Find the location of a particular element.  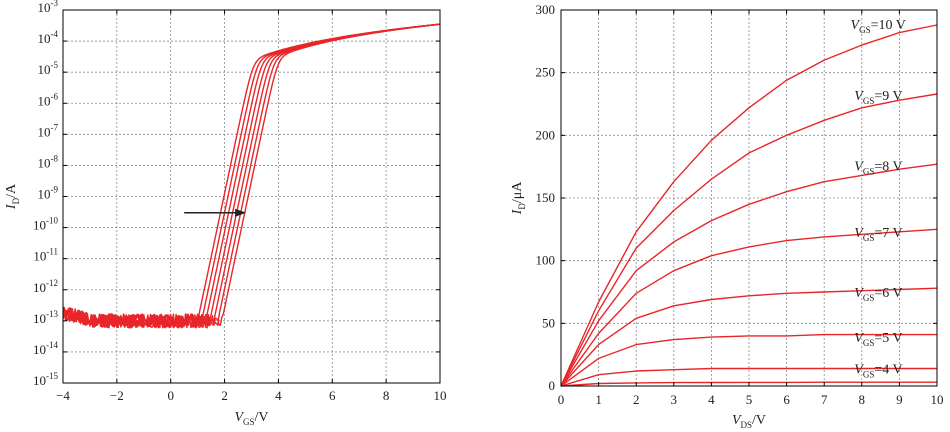

y-tick-label: 10-3 is located at coordinates (48, 7).